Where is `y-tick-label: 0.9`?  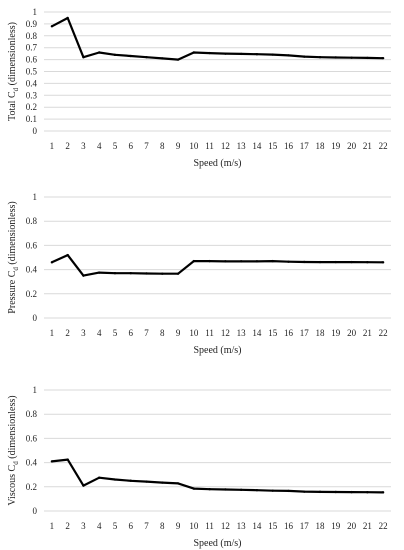 y-tick-label: 0.9 is located at coordinates (32, 24).